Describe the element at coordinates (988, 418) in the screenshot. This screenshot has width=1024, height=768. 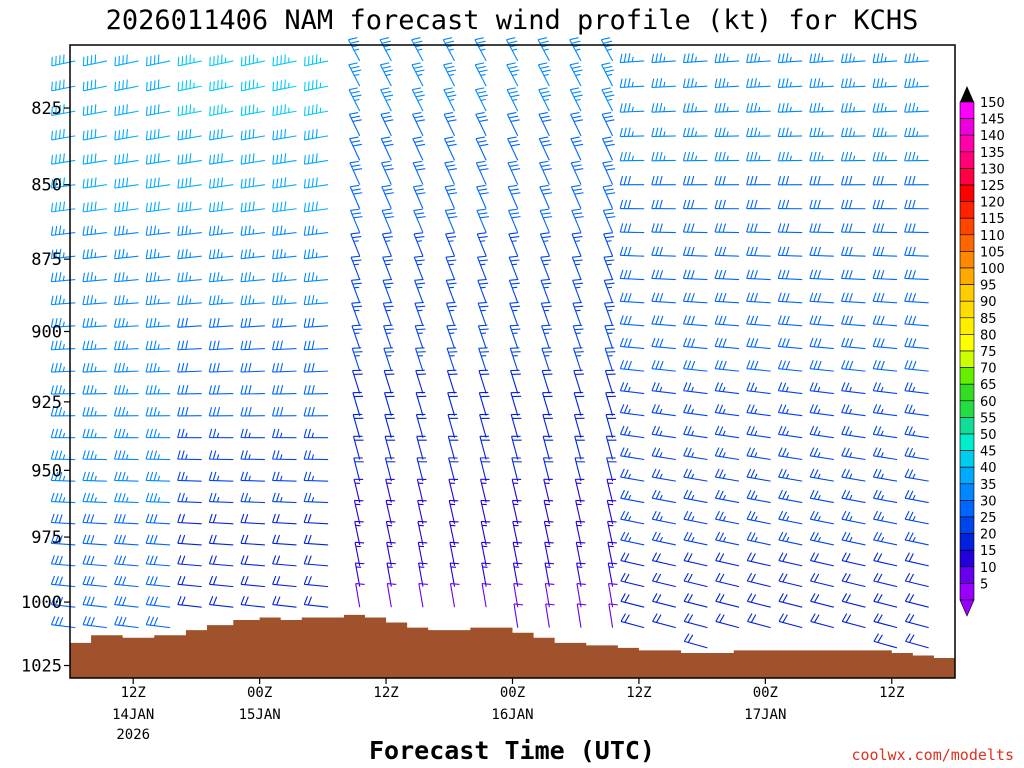
I see `colorbar-label: 55` at that location.